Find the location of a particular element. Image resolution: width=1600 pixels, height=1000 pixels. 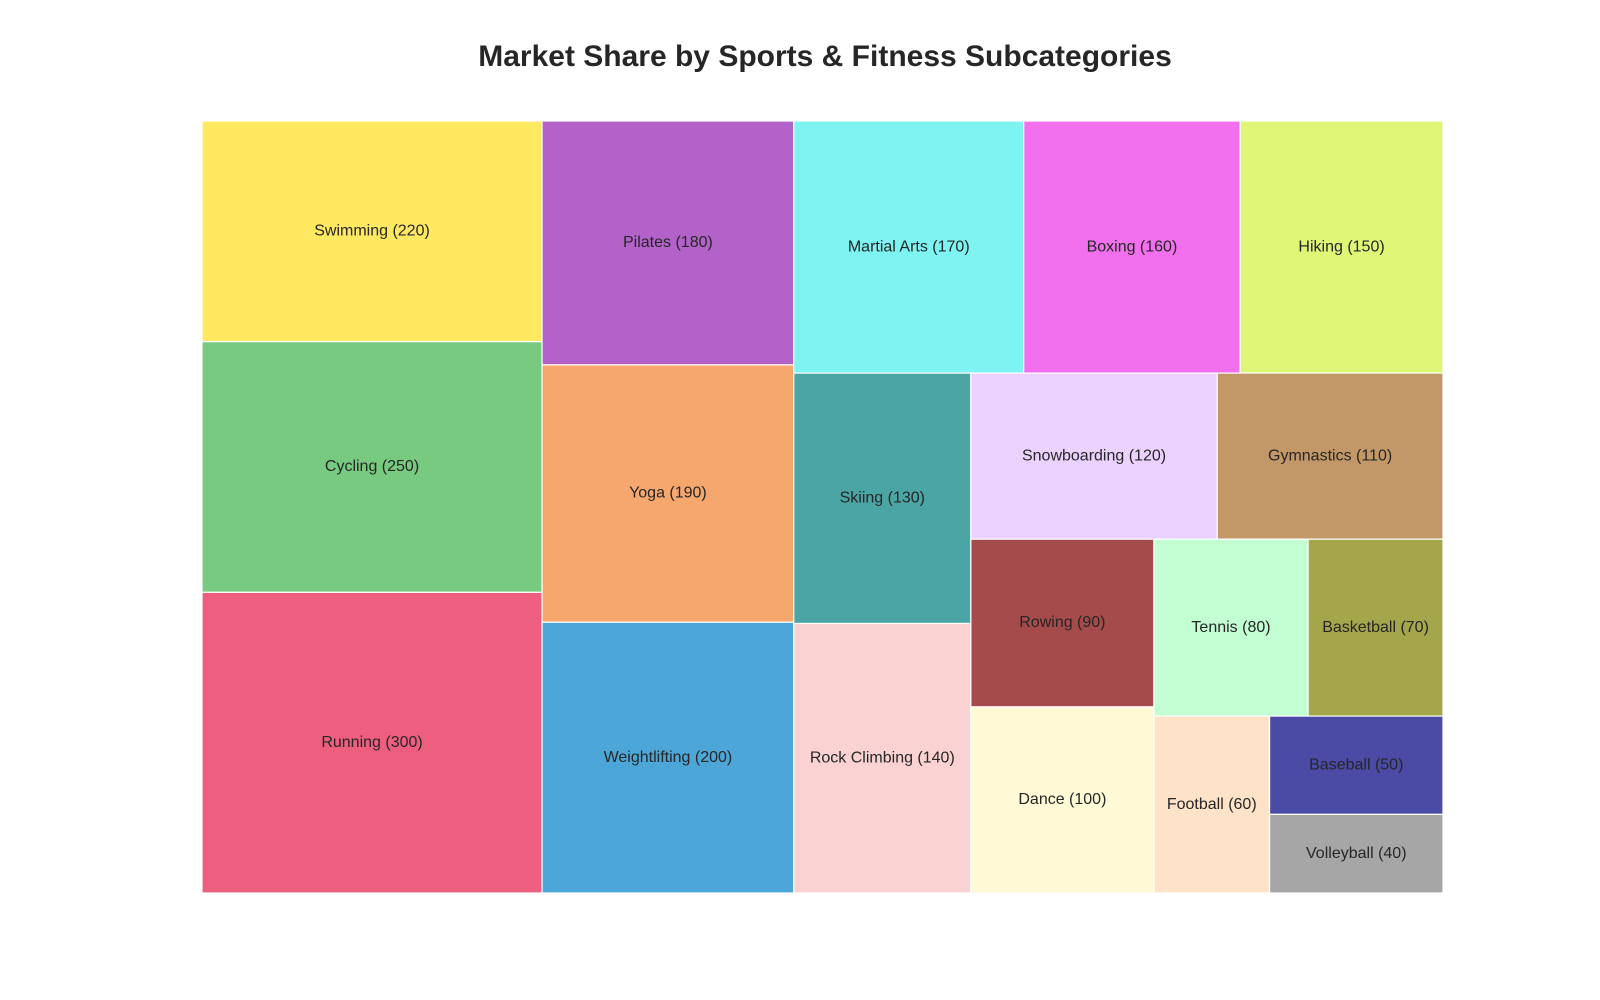

tile-volleyball: Volleyball (40) is located at coordinates (1356, 853).